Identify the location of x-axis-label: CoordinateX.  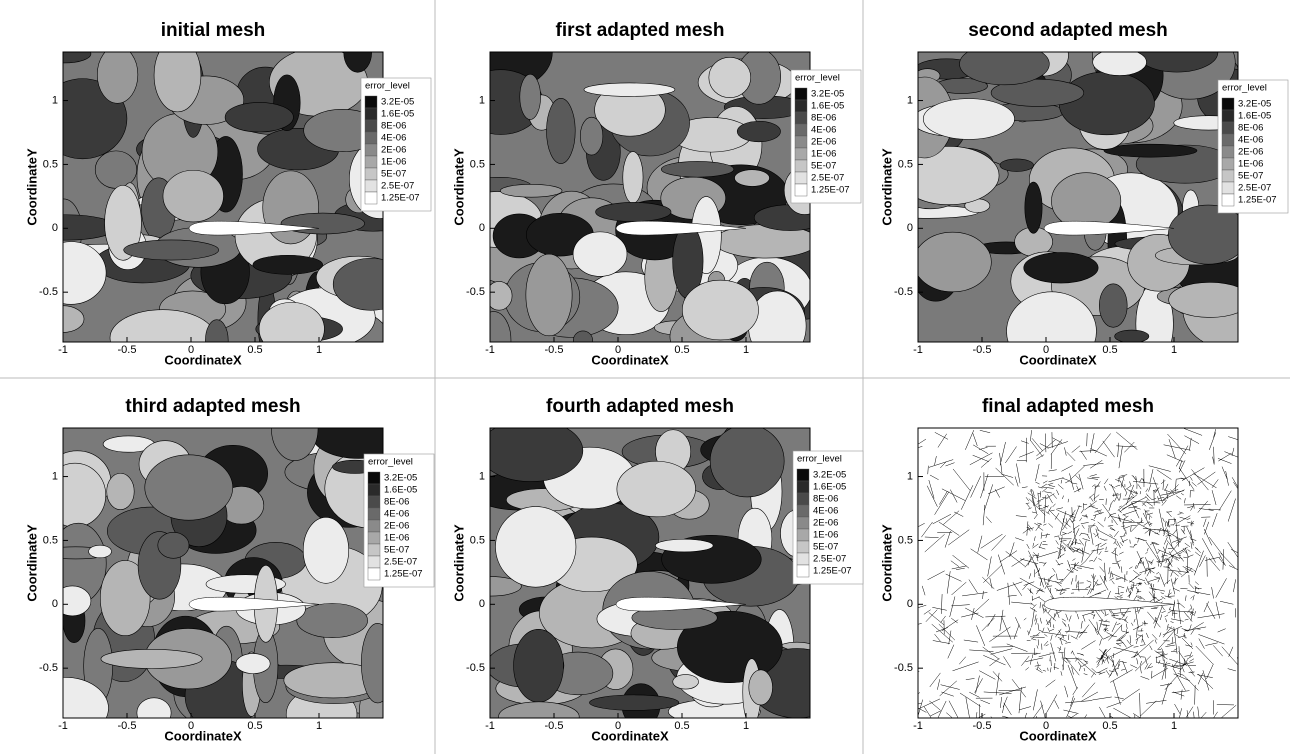
(630, 735).